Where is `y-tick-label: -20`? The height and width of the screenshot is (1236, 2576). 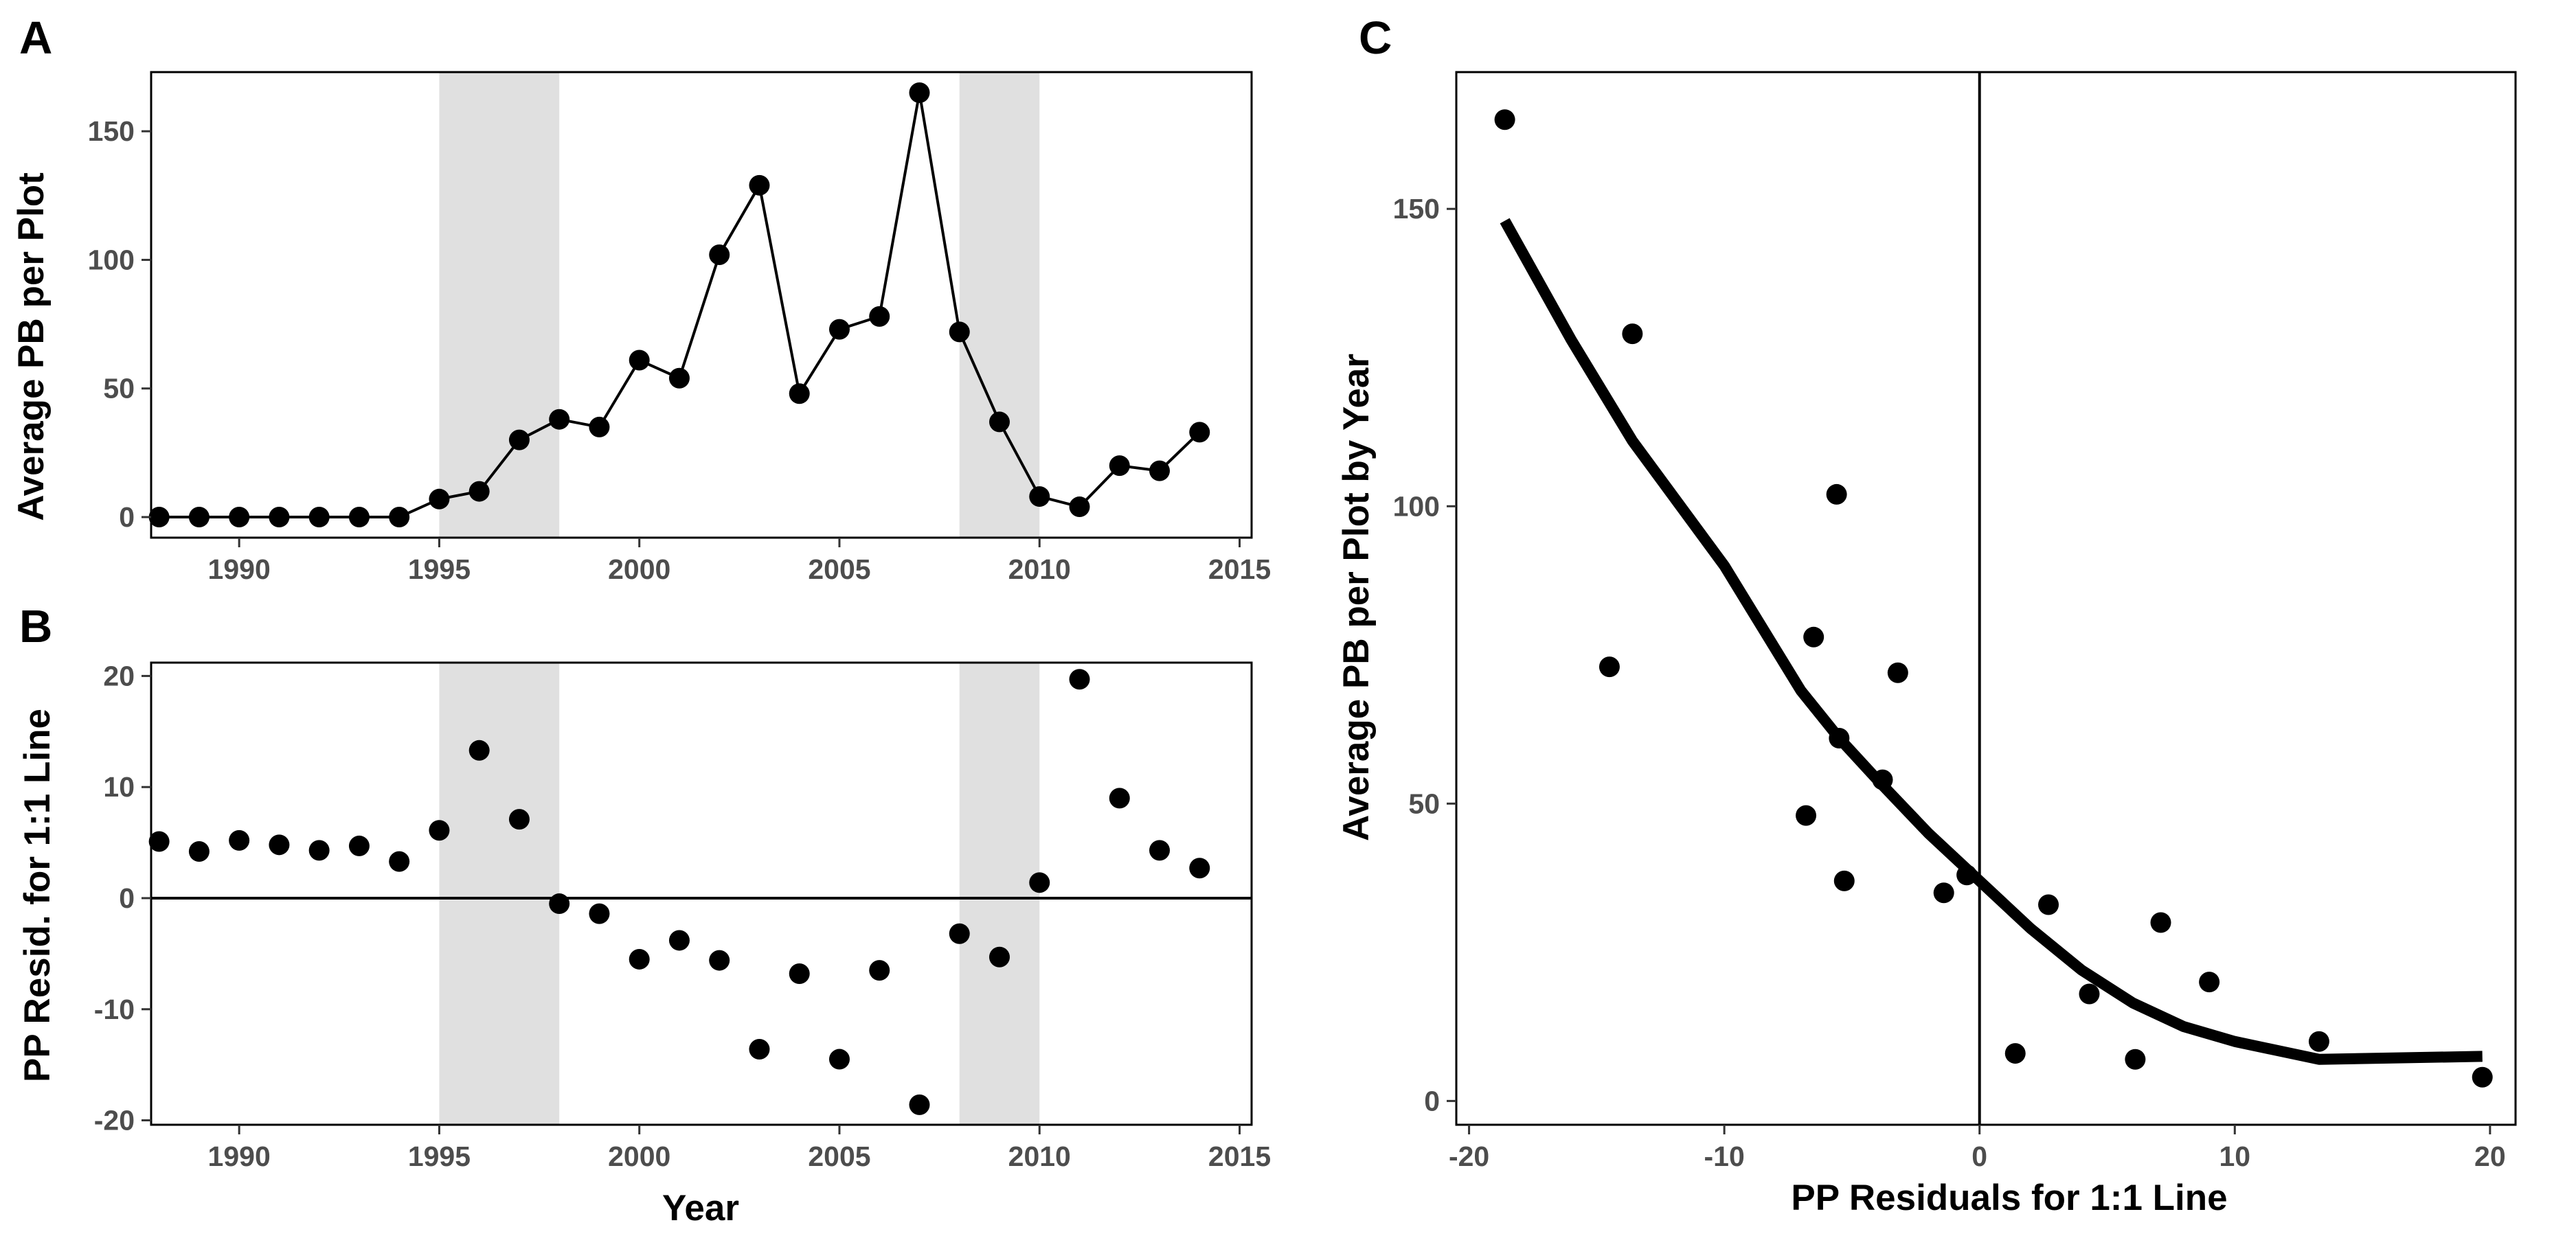 y-tick-label: -20 is located at coordinates (114, 1120).